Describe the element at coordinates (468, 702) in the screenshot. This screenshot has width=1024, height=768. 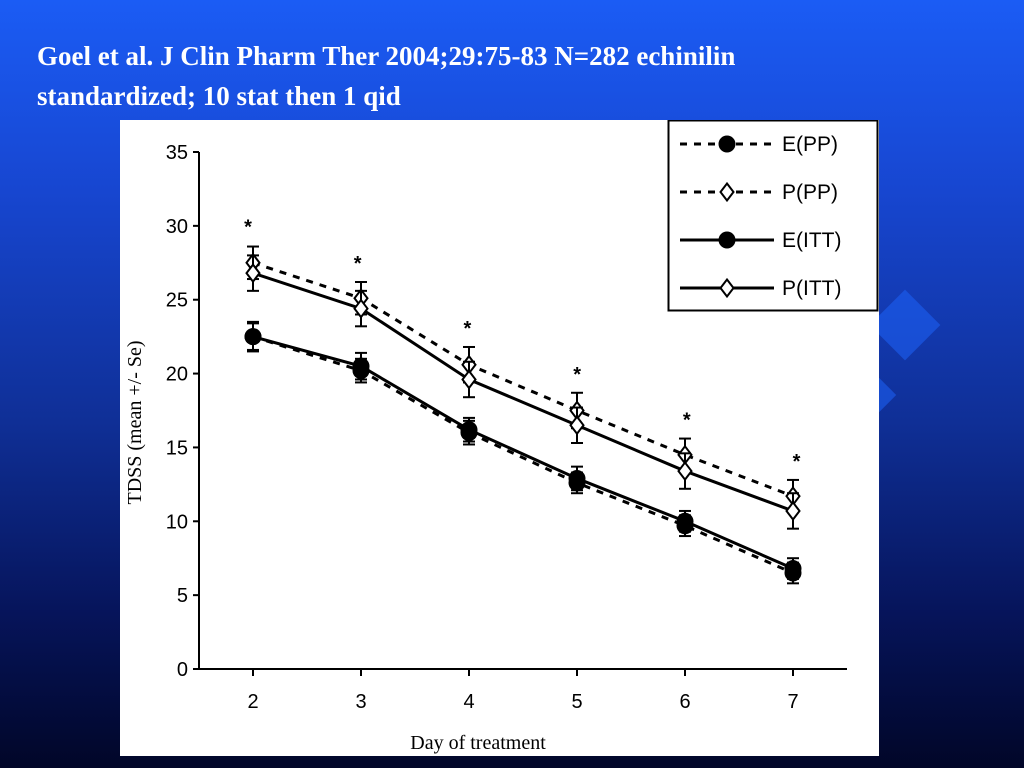
I see `x-tick-label: 4` at that location.